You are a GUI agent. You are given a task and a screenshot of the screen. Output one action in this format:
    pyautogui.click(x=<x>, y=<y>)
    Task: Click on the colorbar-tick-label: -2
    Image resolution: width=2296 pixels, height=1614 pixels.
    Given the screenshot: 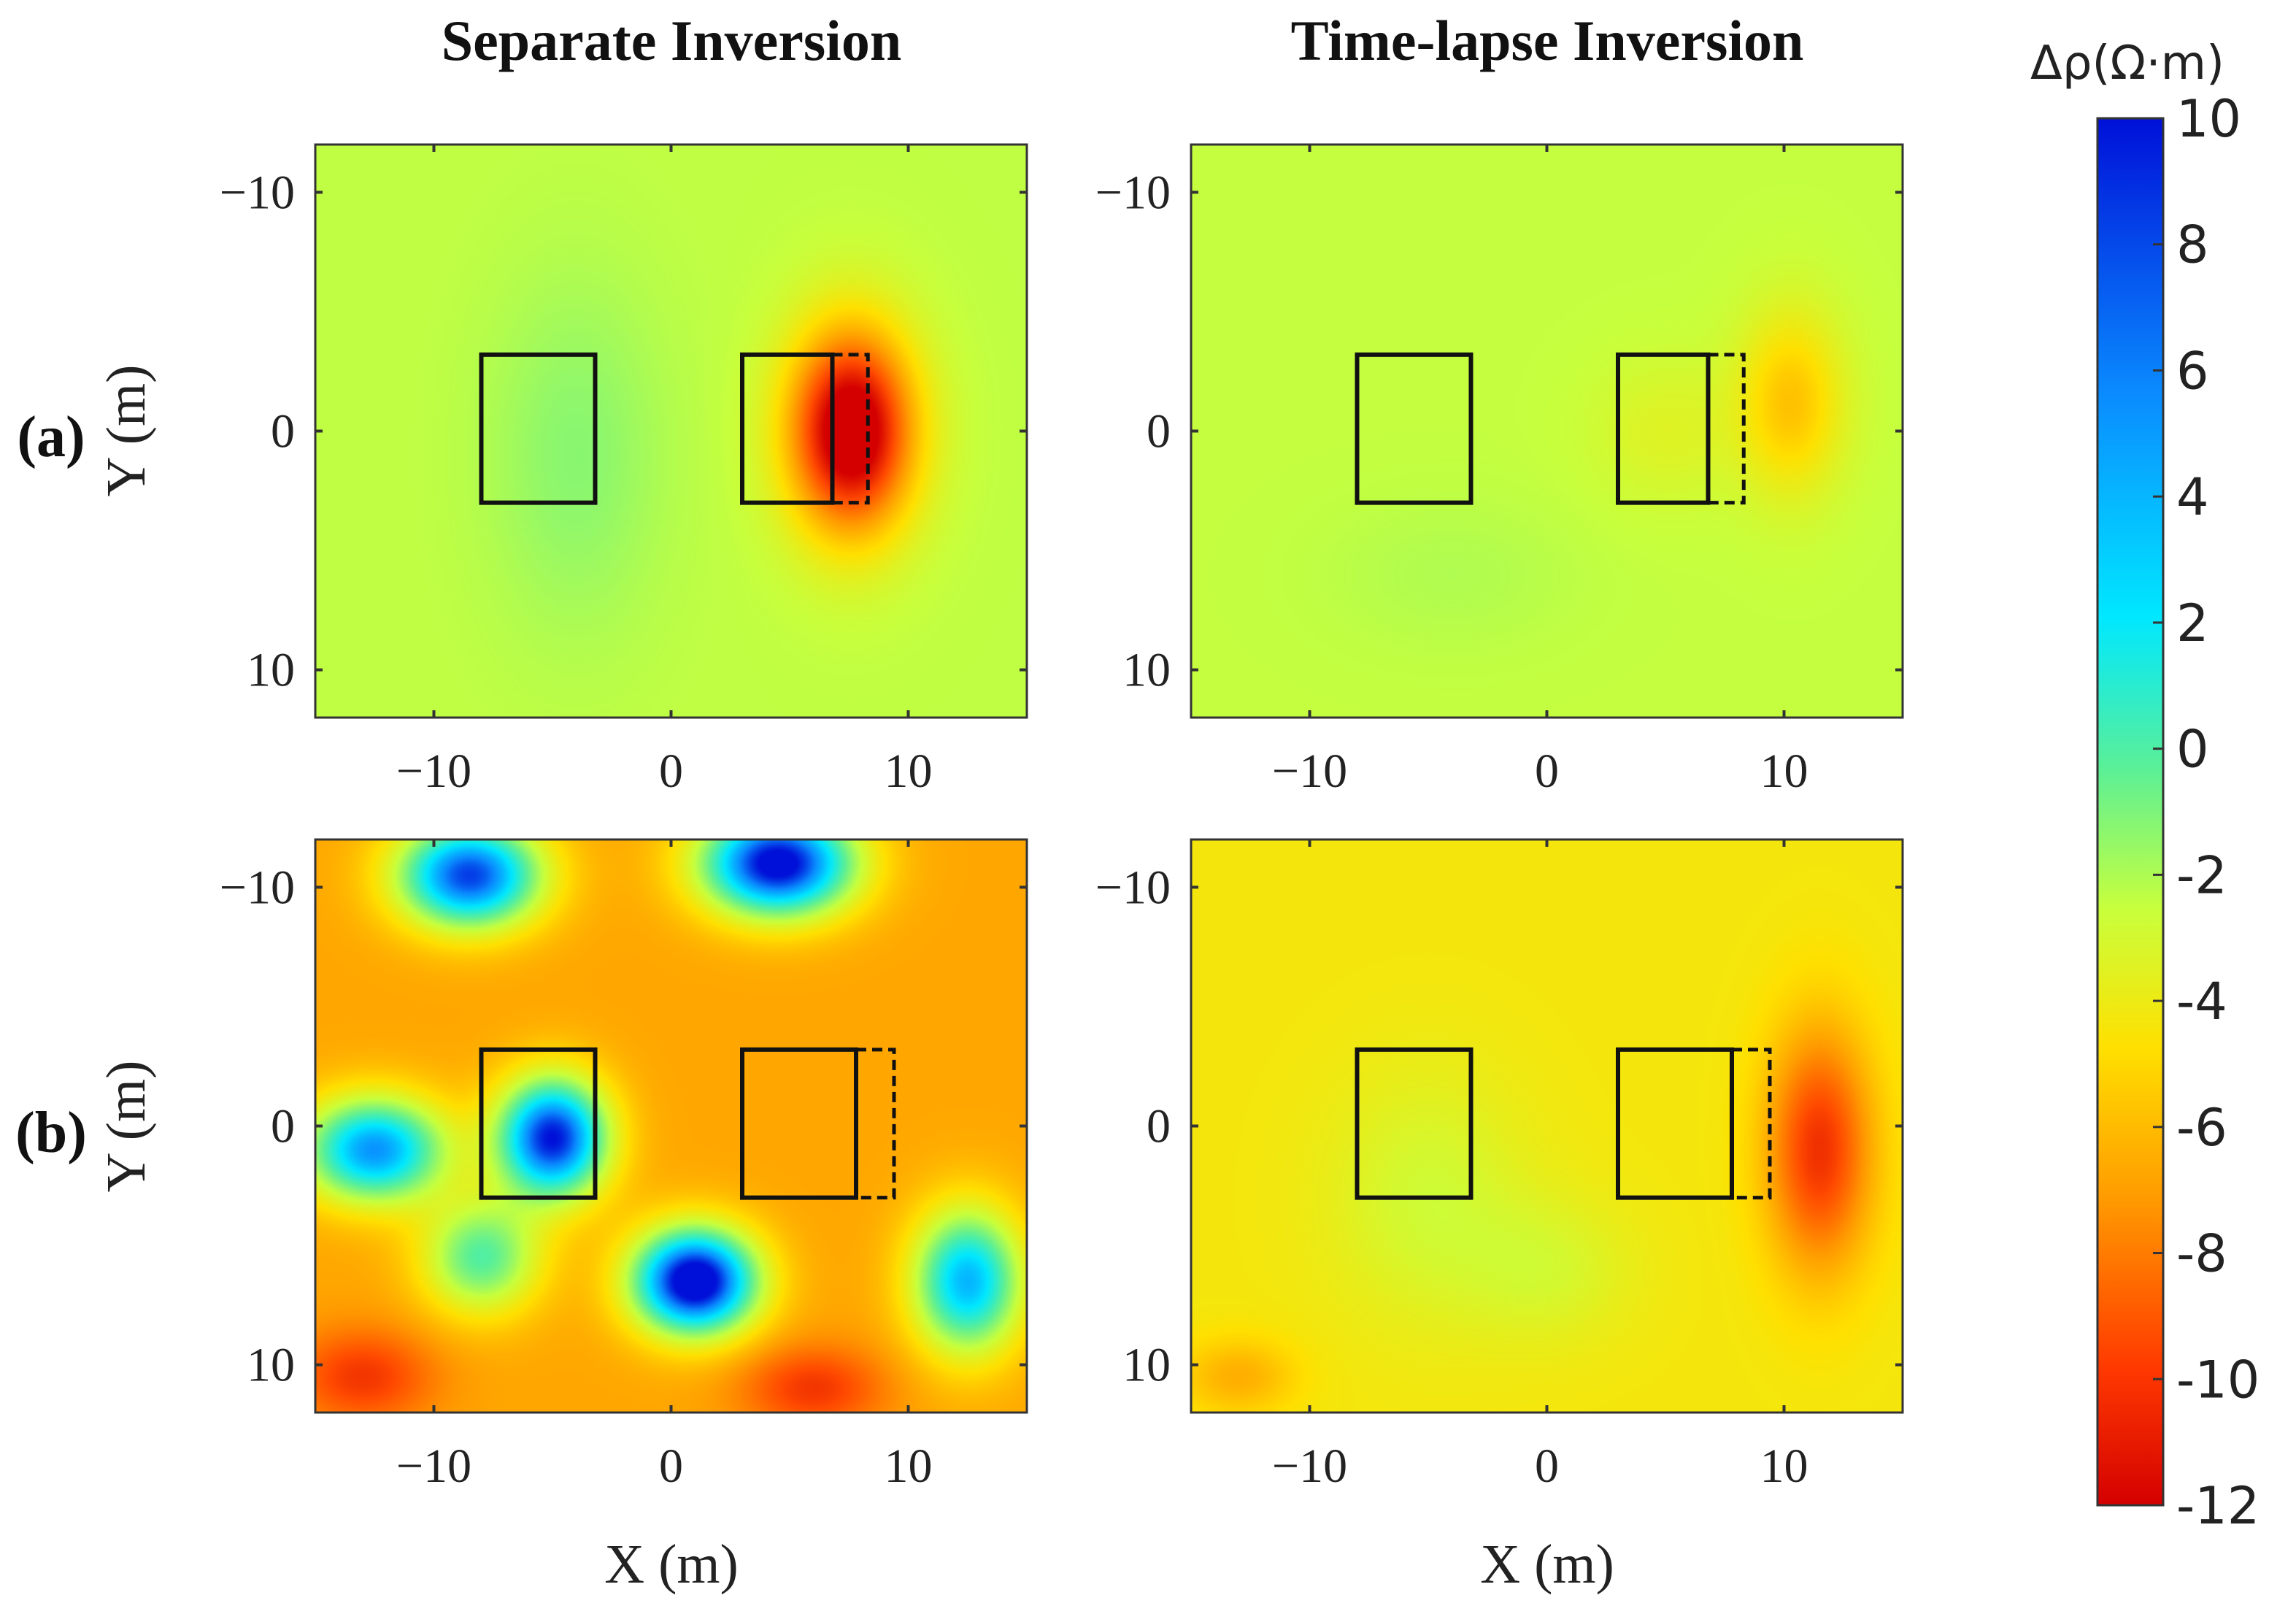 What is the action you would take?
    pyautogui.click(x=2201, y=875)
    